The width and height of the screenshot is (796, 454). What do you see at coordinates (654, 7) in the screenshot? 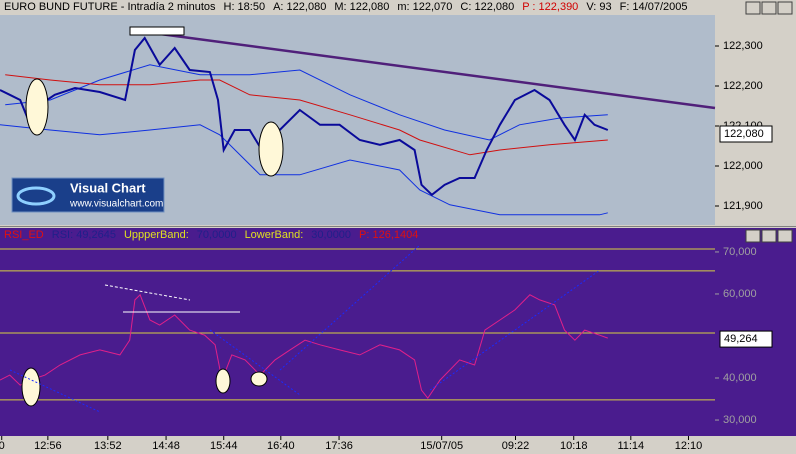
I see `header-text: F: 14/07/2005` at bounding box center [654, 7].